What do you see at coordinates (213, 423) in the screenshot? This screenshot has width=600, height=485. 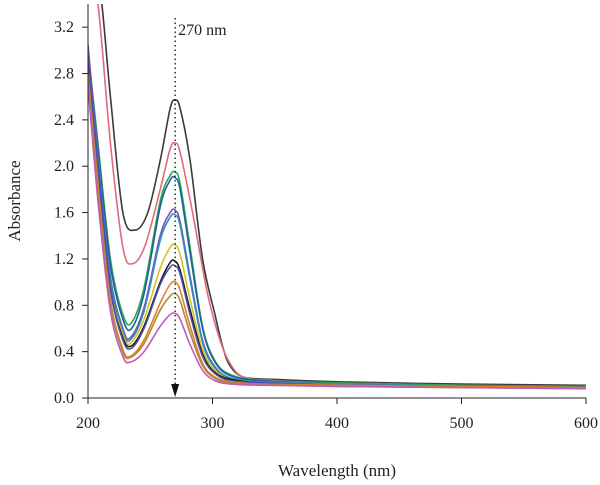 I see `x-tick-label: 300` at bounding box center [213, 423].